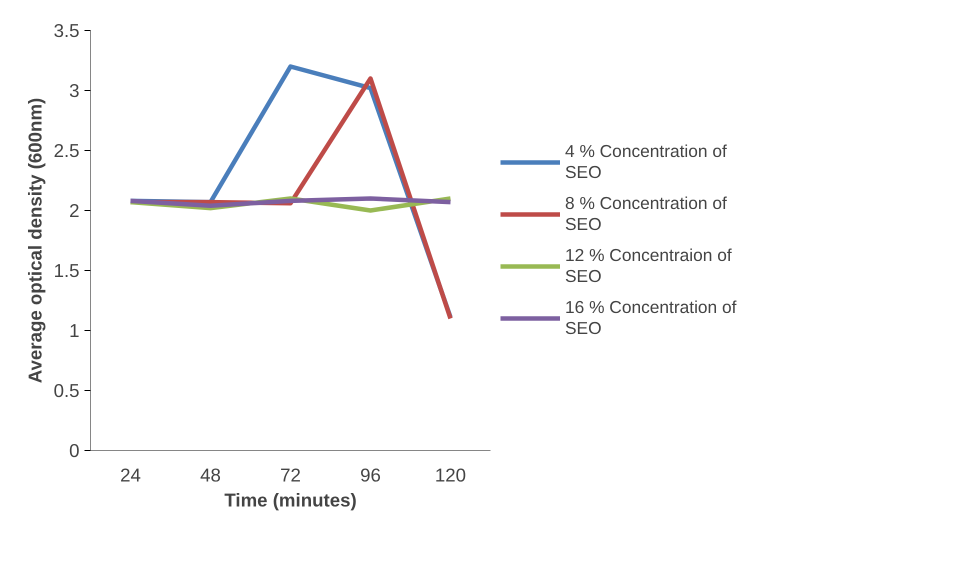 This screenshot has height=578, width=957. Describe the element at coordinates (450, 475) in the screenshot. I see `x-tick-label: 120` at that location.